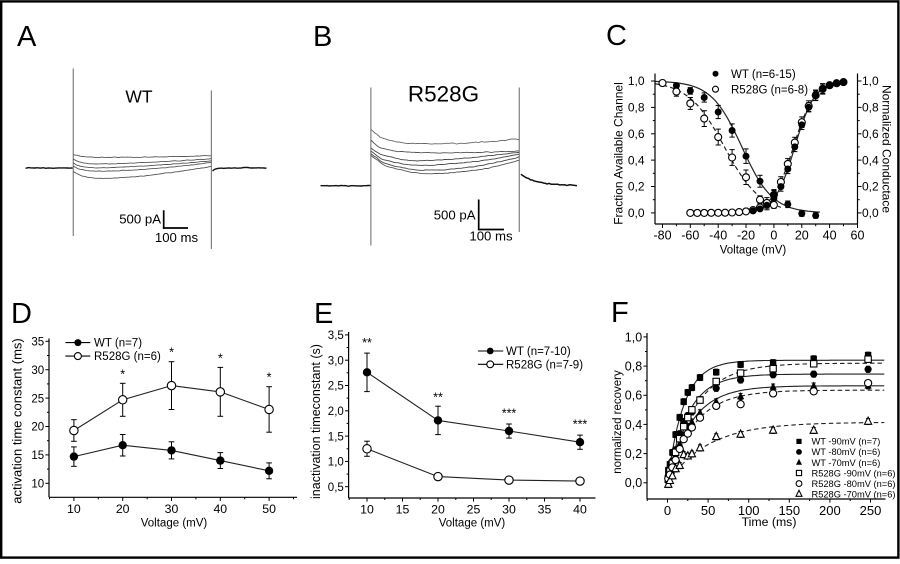 This screenshot has height=564, width=900. I want to click on svg-text: F, so click(620, 313).